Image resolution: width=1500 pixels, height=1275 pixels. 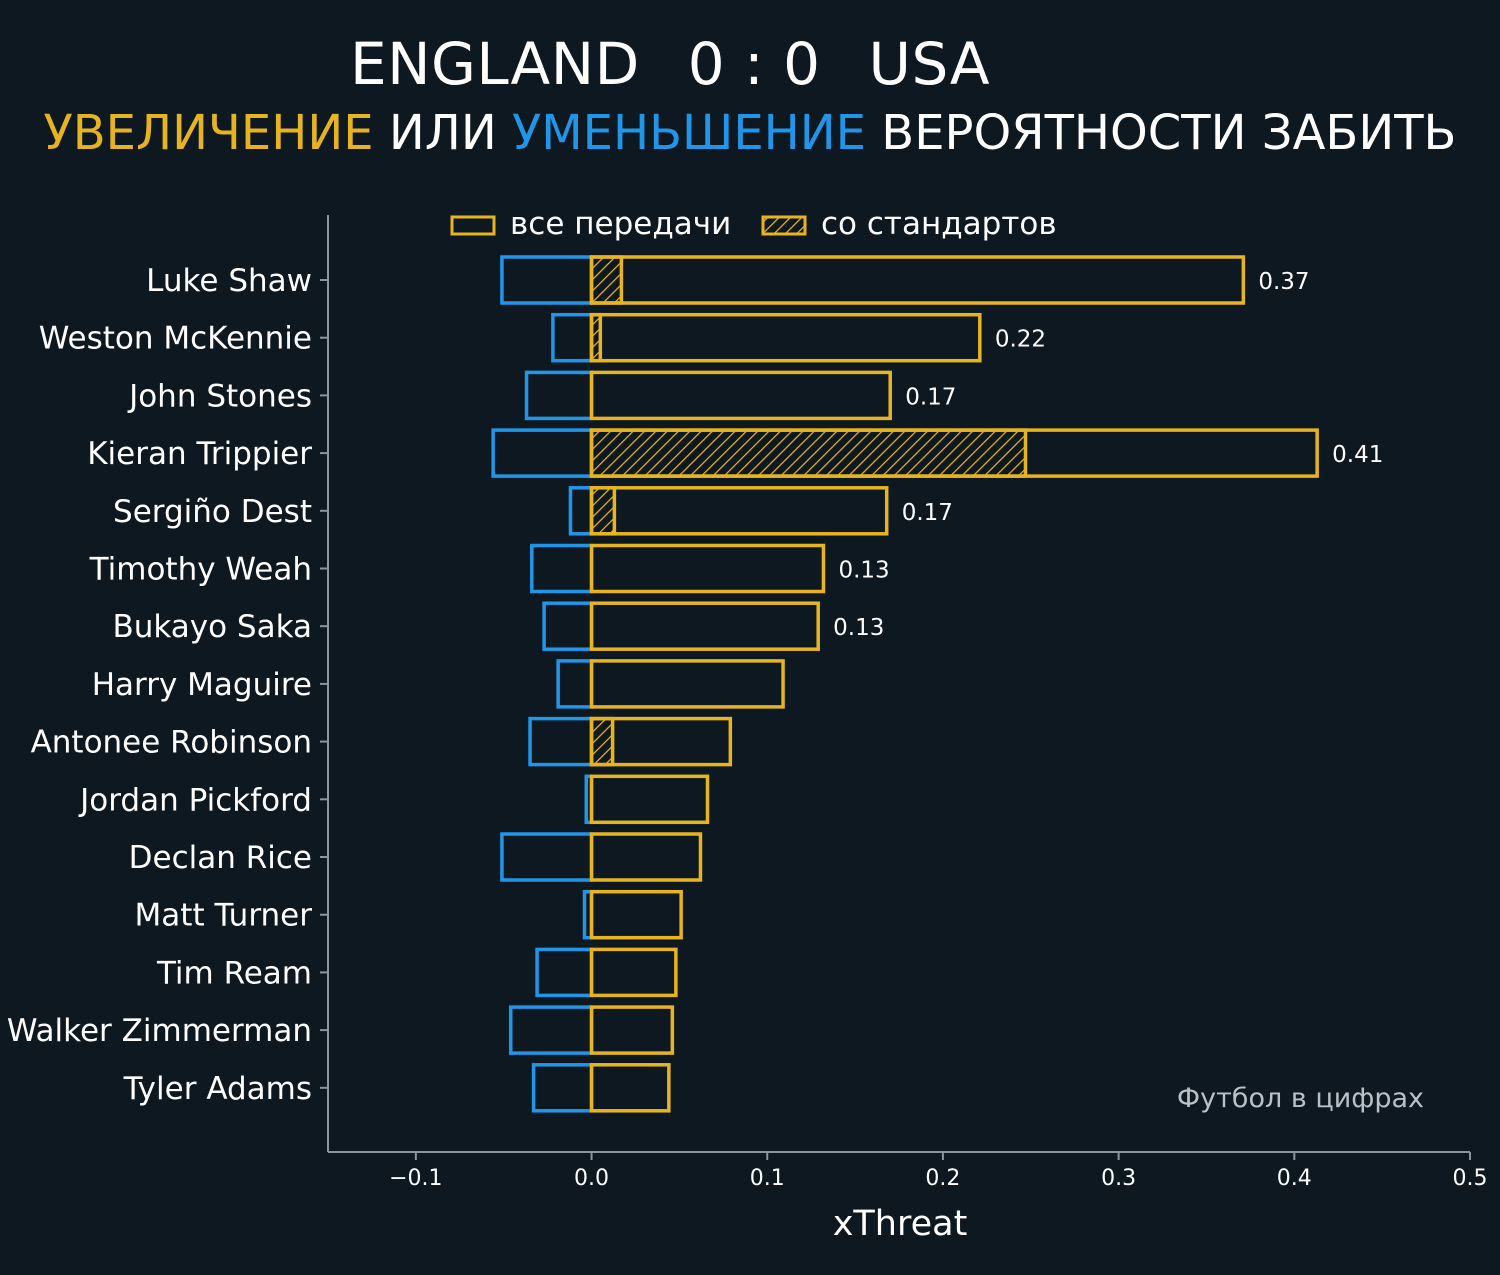 I want to click on legend-label-set-pieces: со стандартов, so click(x=939, y=224).